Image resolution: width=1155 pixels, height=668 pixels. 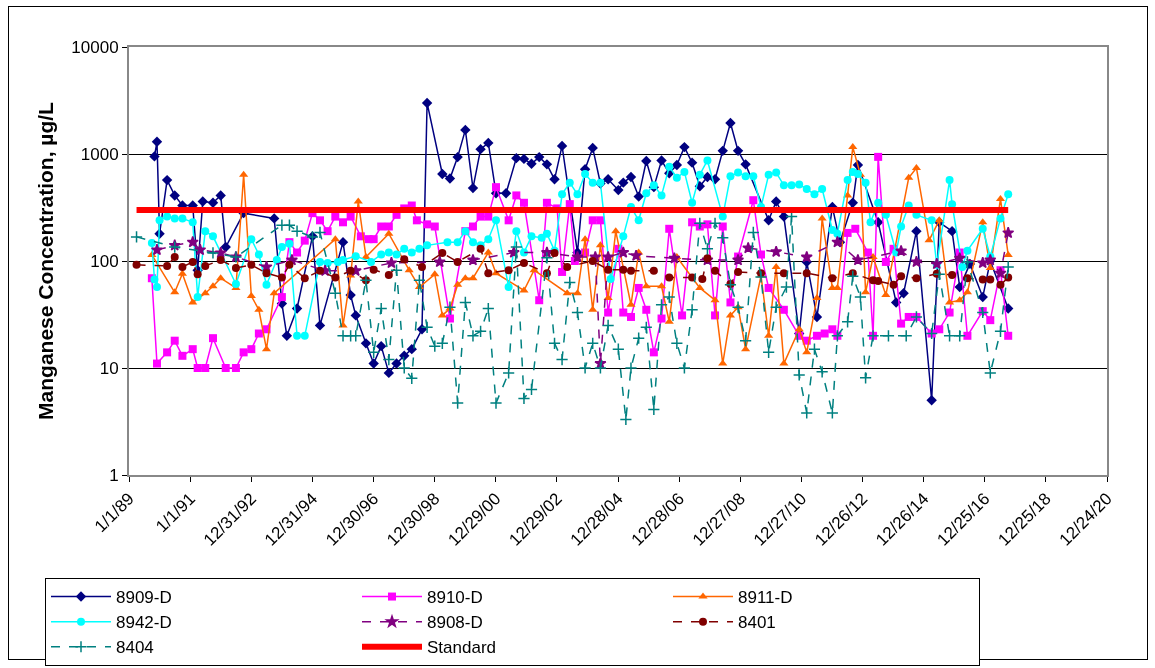 I want to click on legend-label: 8401, so click(x=757, y=623).